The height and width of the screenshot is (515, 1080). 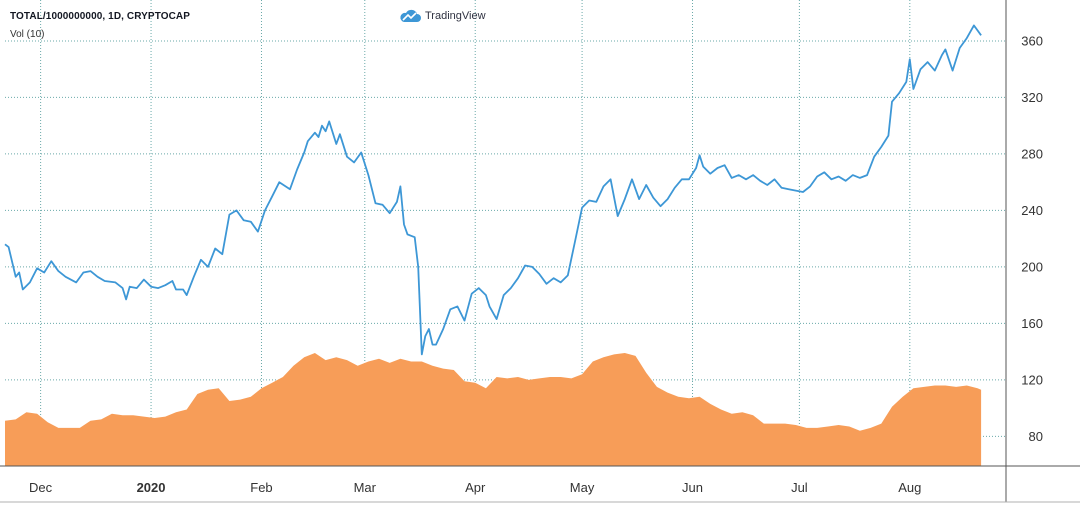 I want to click on cloud-icon, so click(x=410, y=15).